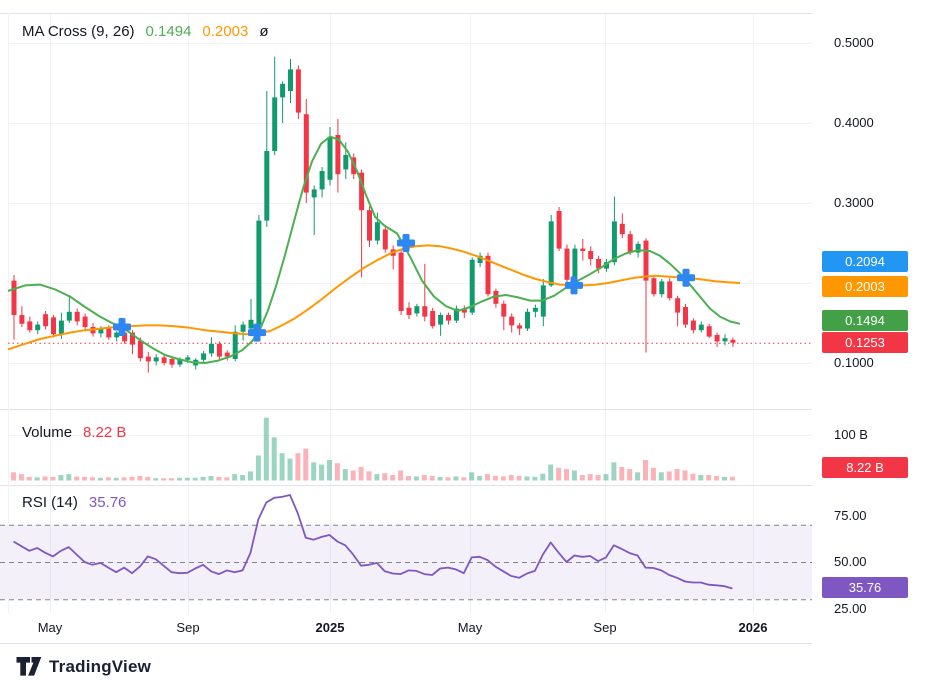  Describe the element at coordinates (100, 666) in the screenshot. I see `tradingview-logo-text: TradingView` at that location.